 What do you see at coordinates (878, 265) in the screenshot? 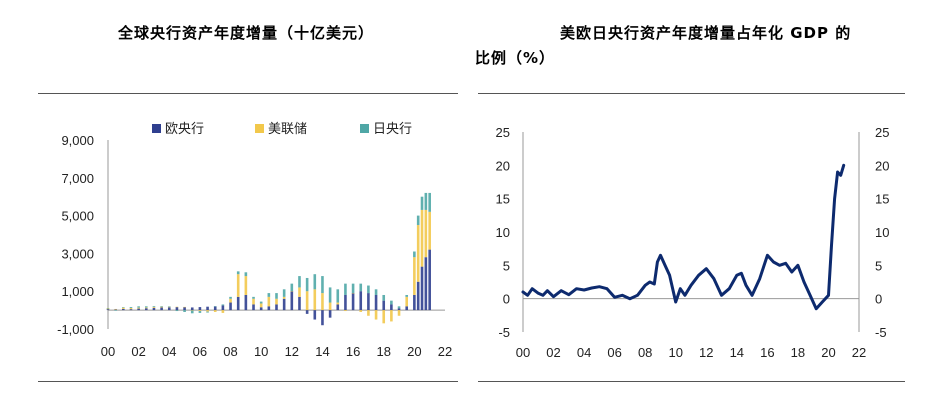
I see `right-y-tick-label-right: 5` at bounding box center [878, 265].